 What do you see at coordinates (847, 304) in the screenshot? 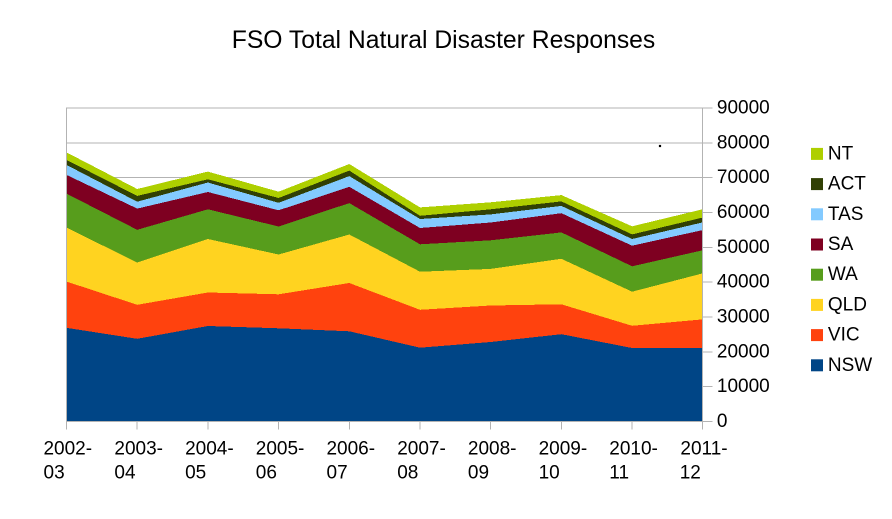
I see `svg-text: QLD` at bounding box center [847, 304].